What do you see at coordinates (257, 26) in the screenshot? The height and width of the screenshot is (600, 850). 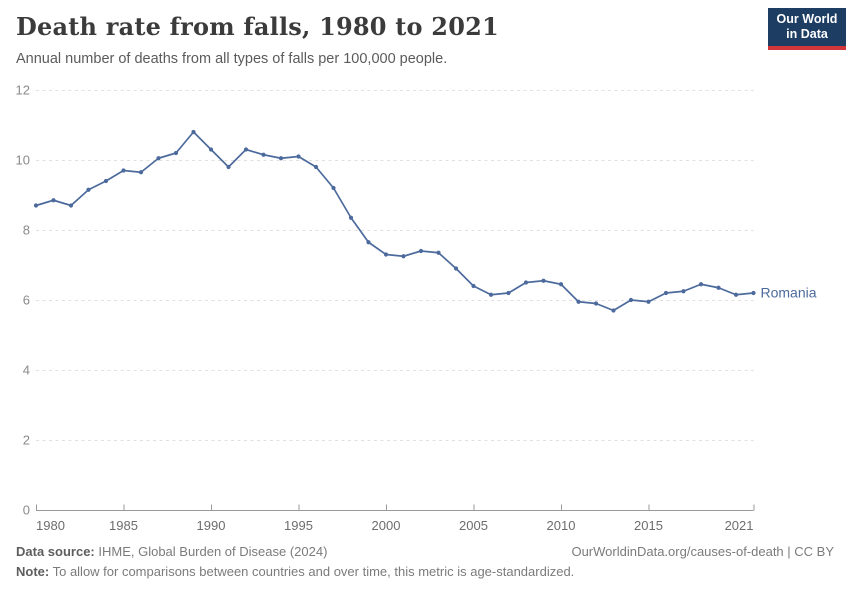 I see `page-title: Death rate from falls, 1980 to 2021` at bounding box center [257, 26].